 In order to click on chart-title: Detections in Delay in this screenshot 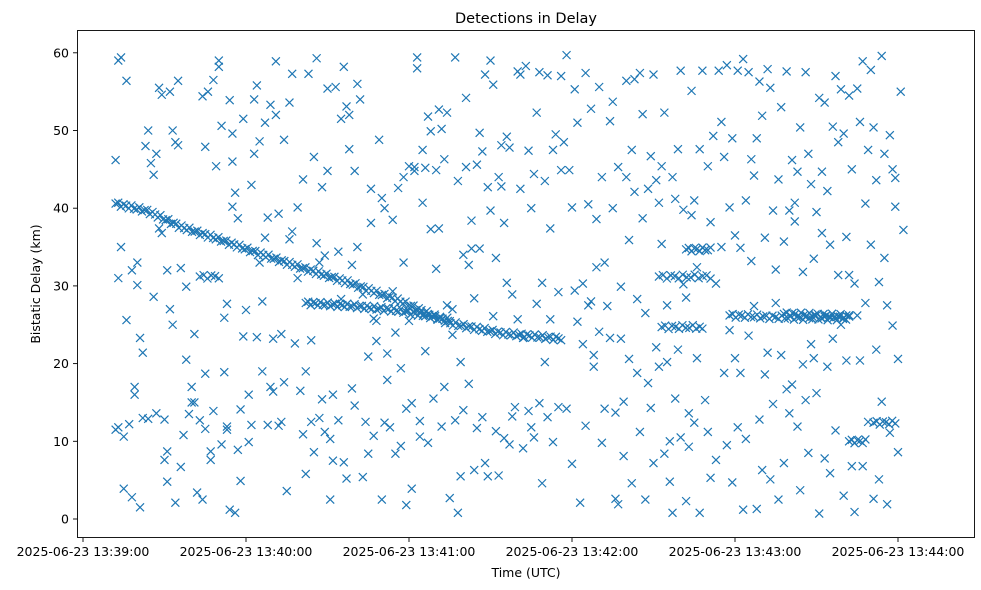, I will do `click(526, 19)`.